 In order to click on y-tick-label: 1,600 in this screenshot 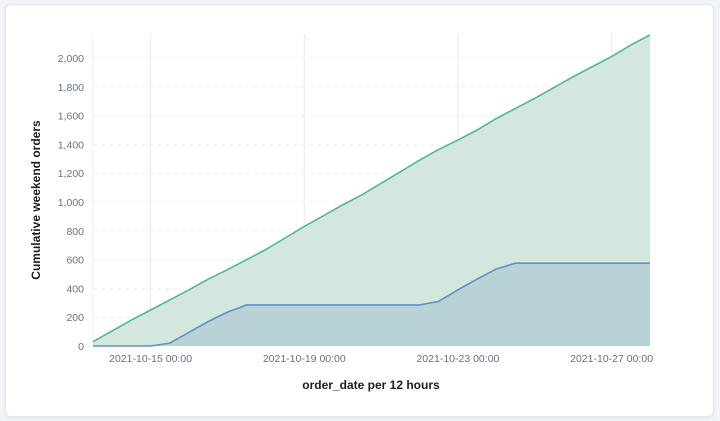, I will do `click(71, 117)`.